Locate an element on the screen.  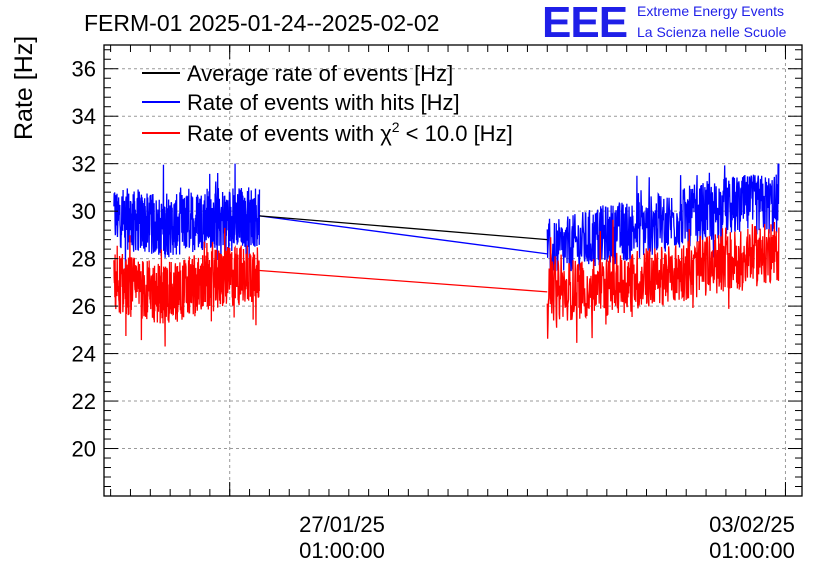
y-tick-label-8: 36 is located at coordinates (84, 69).